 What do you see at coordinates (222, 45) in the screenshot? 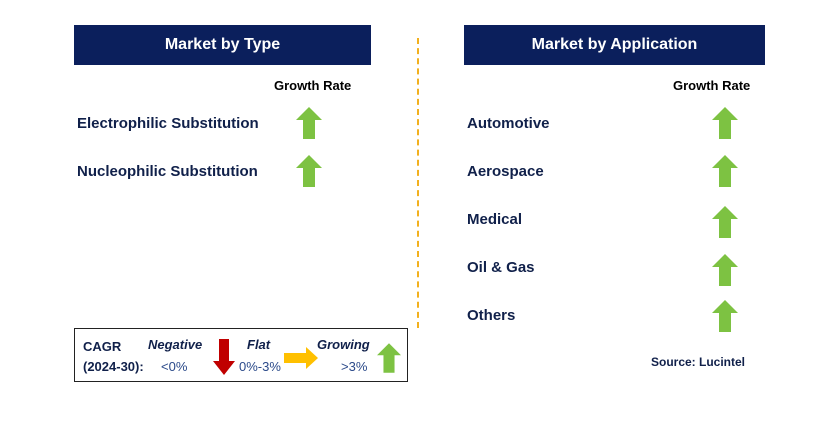
I see `type-panel-title: Market by Type` at bounding box center [222, 45].